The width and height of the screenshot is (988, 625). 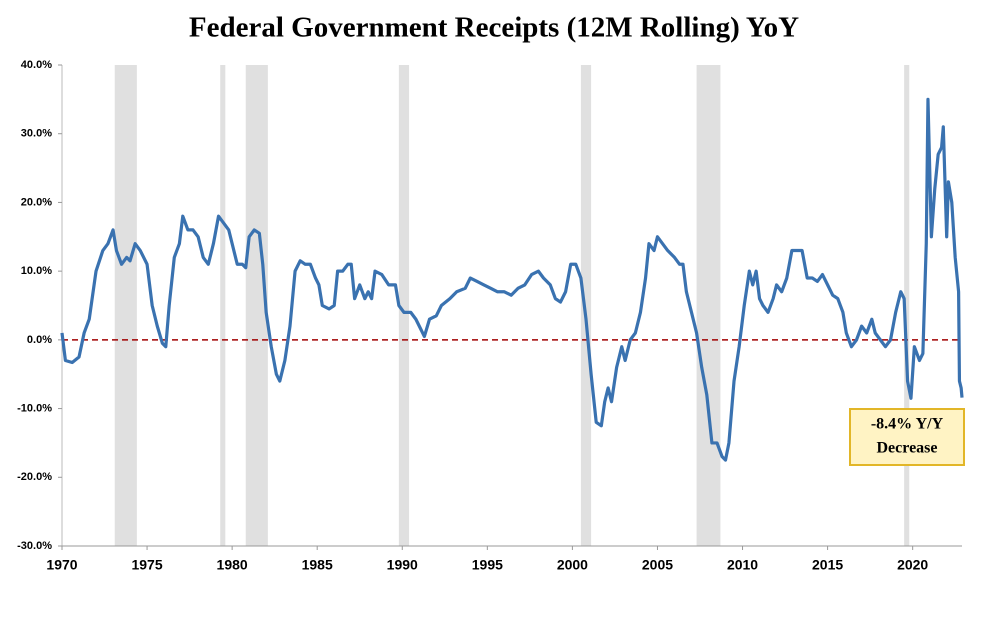 I want to click on x-tick-label: 2015, so click(x=827, y=565).